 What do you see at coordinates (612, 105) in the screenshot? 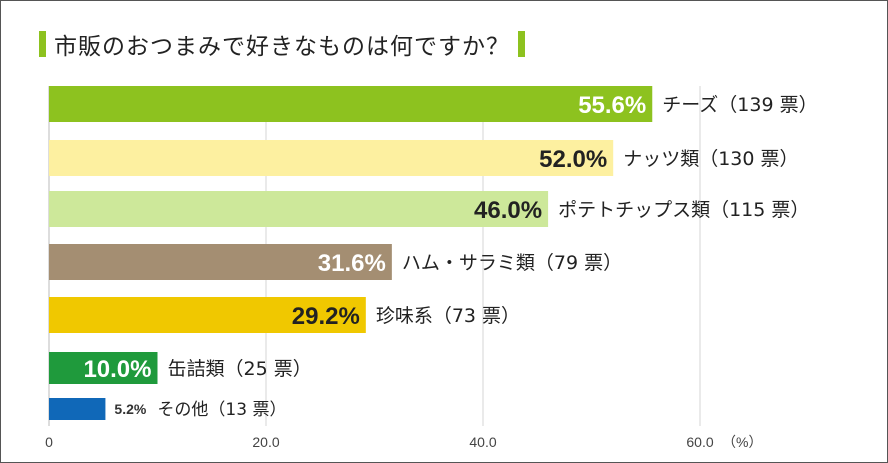
I see `data-label: 55.6%` at bounding box center [612, 105].